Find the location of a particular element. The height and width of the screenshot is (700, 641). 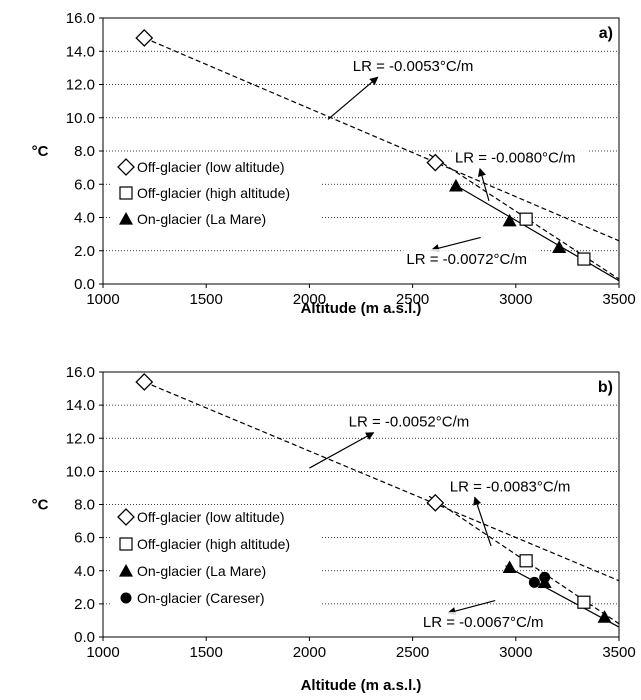

legend-entry: On-glacier (Careser) is located at coordinates (201, 598).